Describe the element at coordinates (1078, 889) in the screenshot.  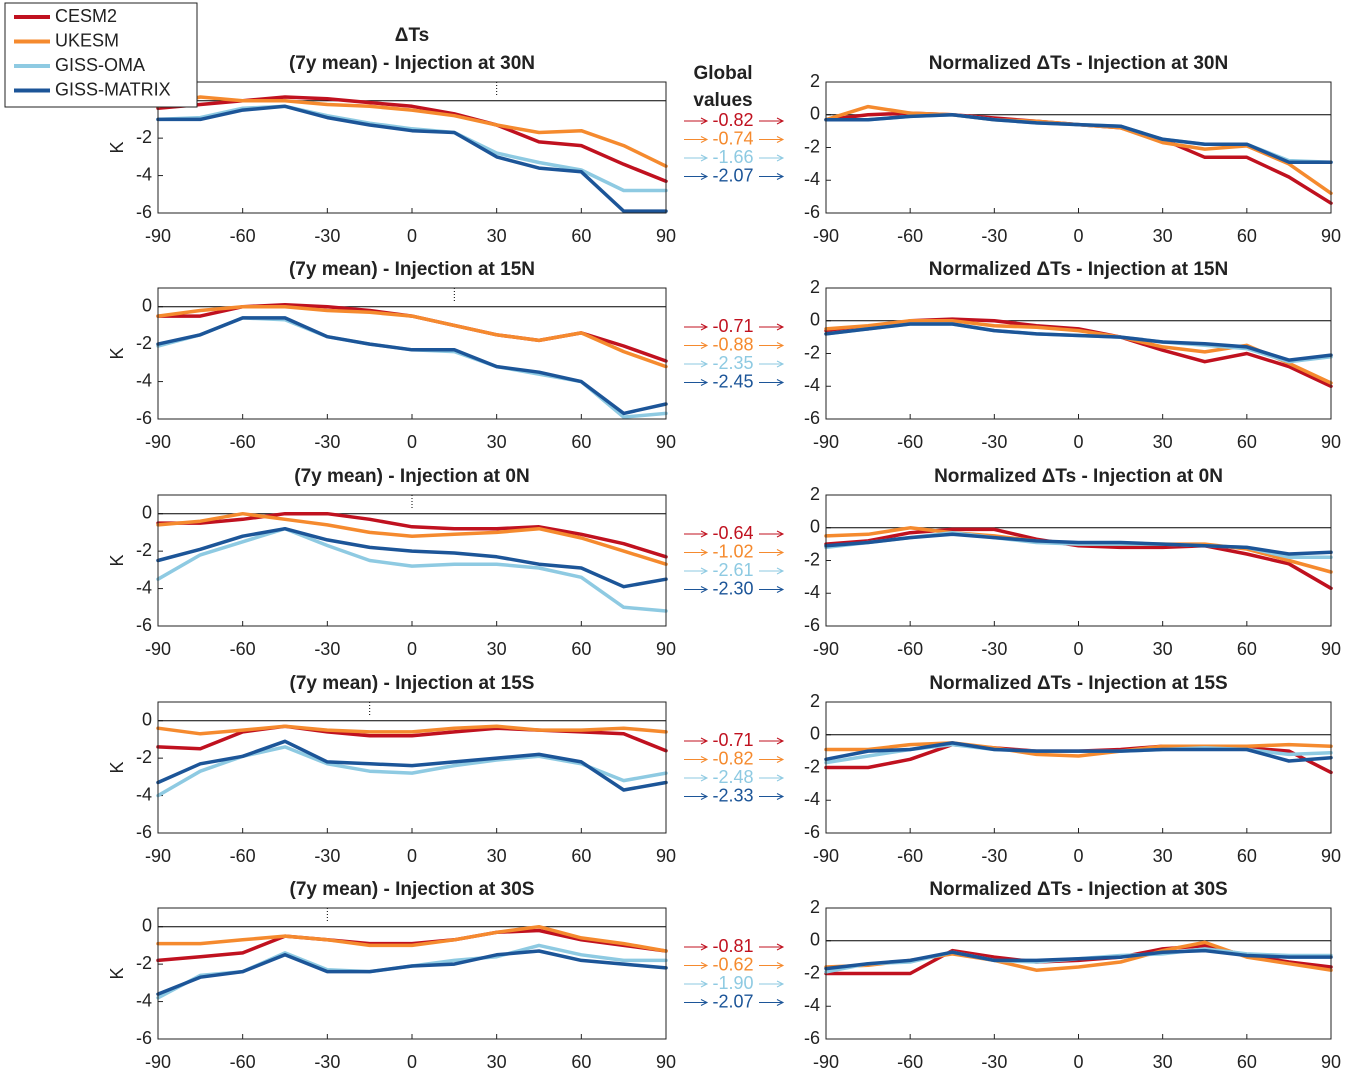
I see `panel-title: Normalized ΔTs - Injection at 30S` at that location.